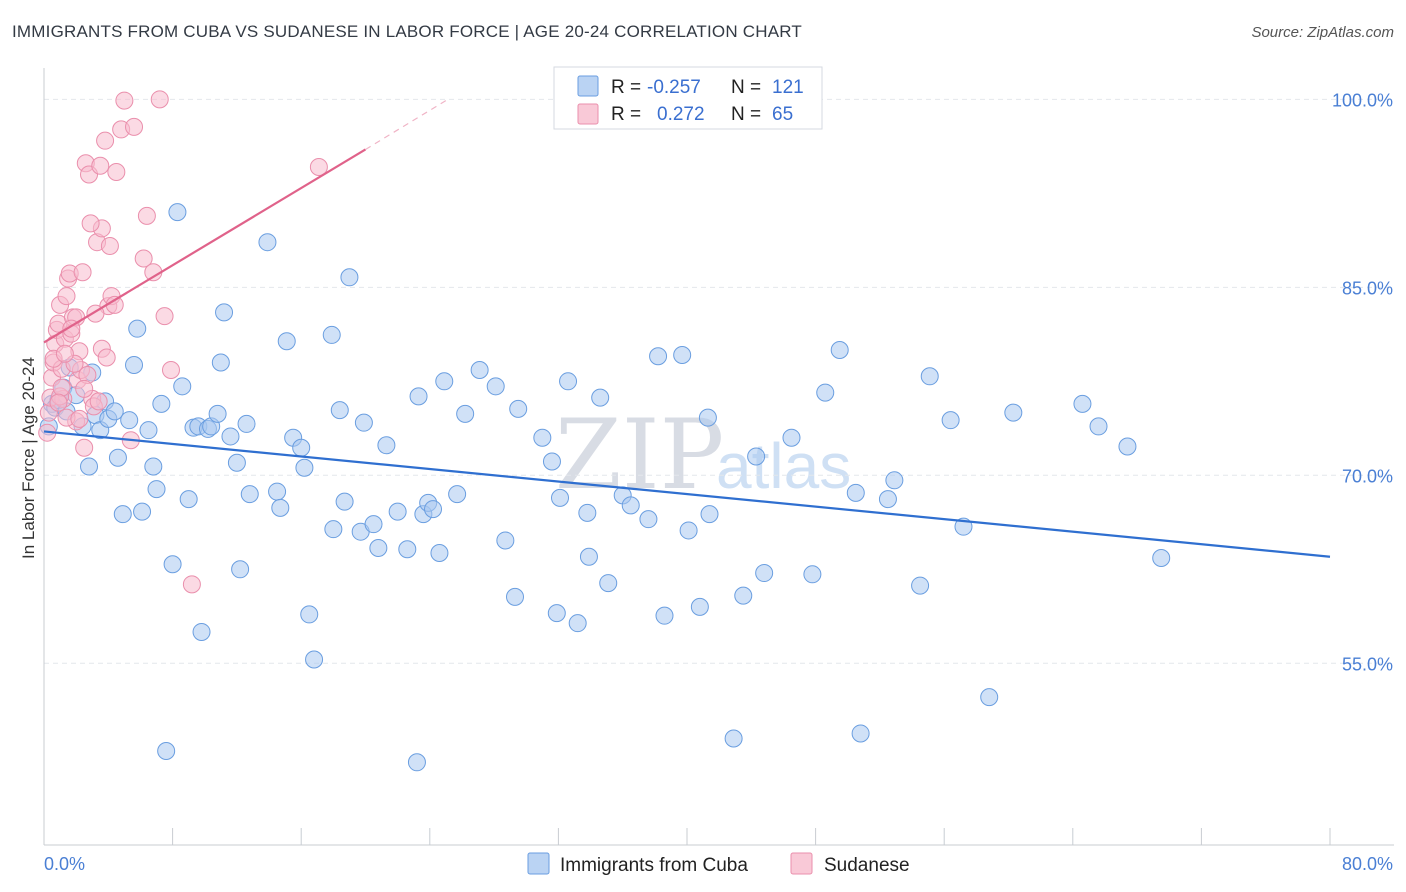  I want to click on y-tick-label: 85.0%, so click(1367, 288).